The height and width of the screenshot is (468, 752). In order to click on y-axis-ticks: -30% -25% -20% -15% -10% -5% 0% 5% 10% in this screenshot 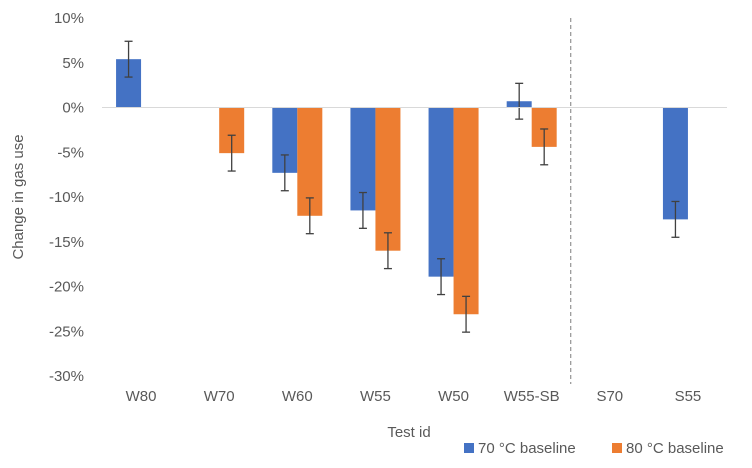, I will do `click(66, 197)`.